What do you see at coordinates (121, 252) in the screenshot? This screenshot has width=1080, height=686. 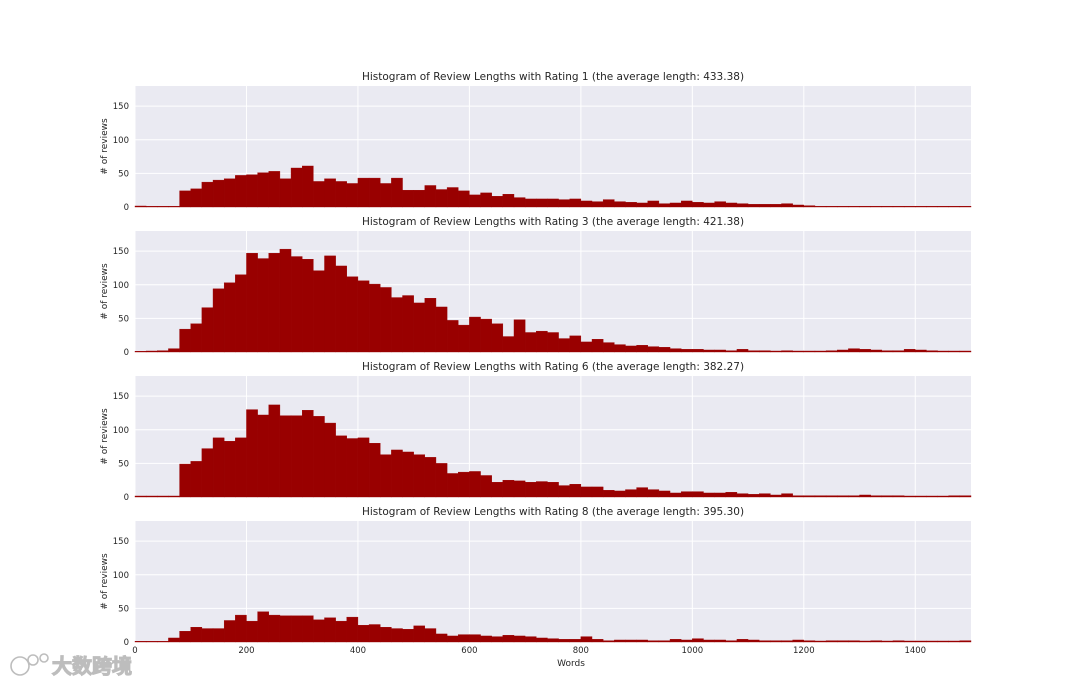 I see `y-tick-label: 150` at bounding box center [121, 252].